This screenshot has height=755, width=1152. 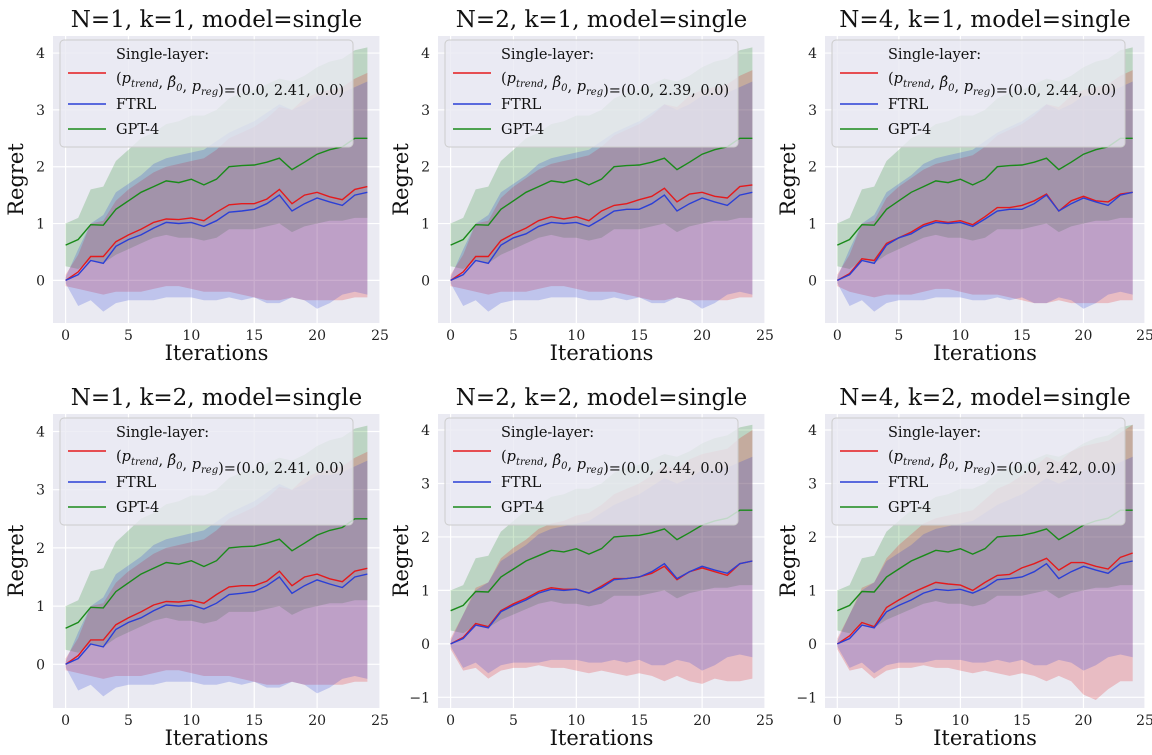 What do you see at coordinates (216, 398) in the screenshot?
I see `chart-title: N=1, k=2, model=single` at bounding box center [216, 398].